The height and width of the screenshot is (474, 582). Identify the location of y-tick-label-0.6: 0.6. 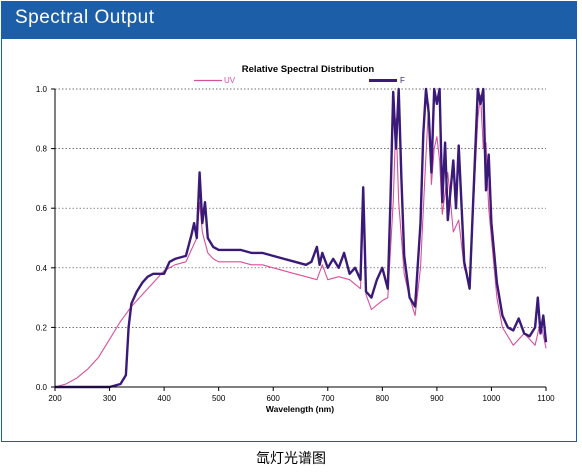
(42, 208).